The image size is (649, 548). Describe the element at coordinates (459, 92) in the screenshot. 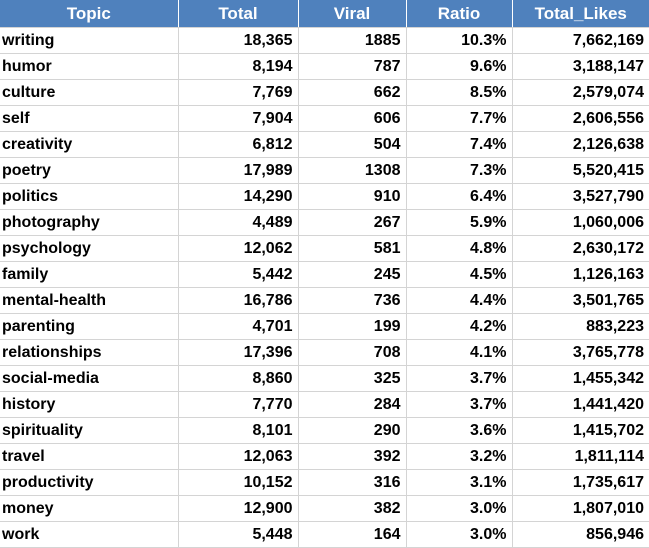

I see `cell-ratio: 8.5%` at that location.